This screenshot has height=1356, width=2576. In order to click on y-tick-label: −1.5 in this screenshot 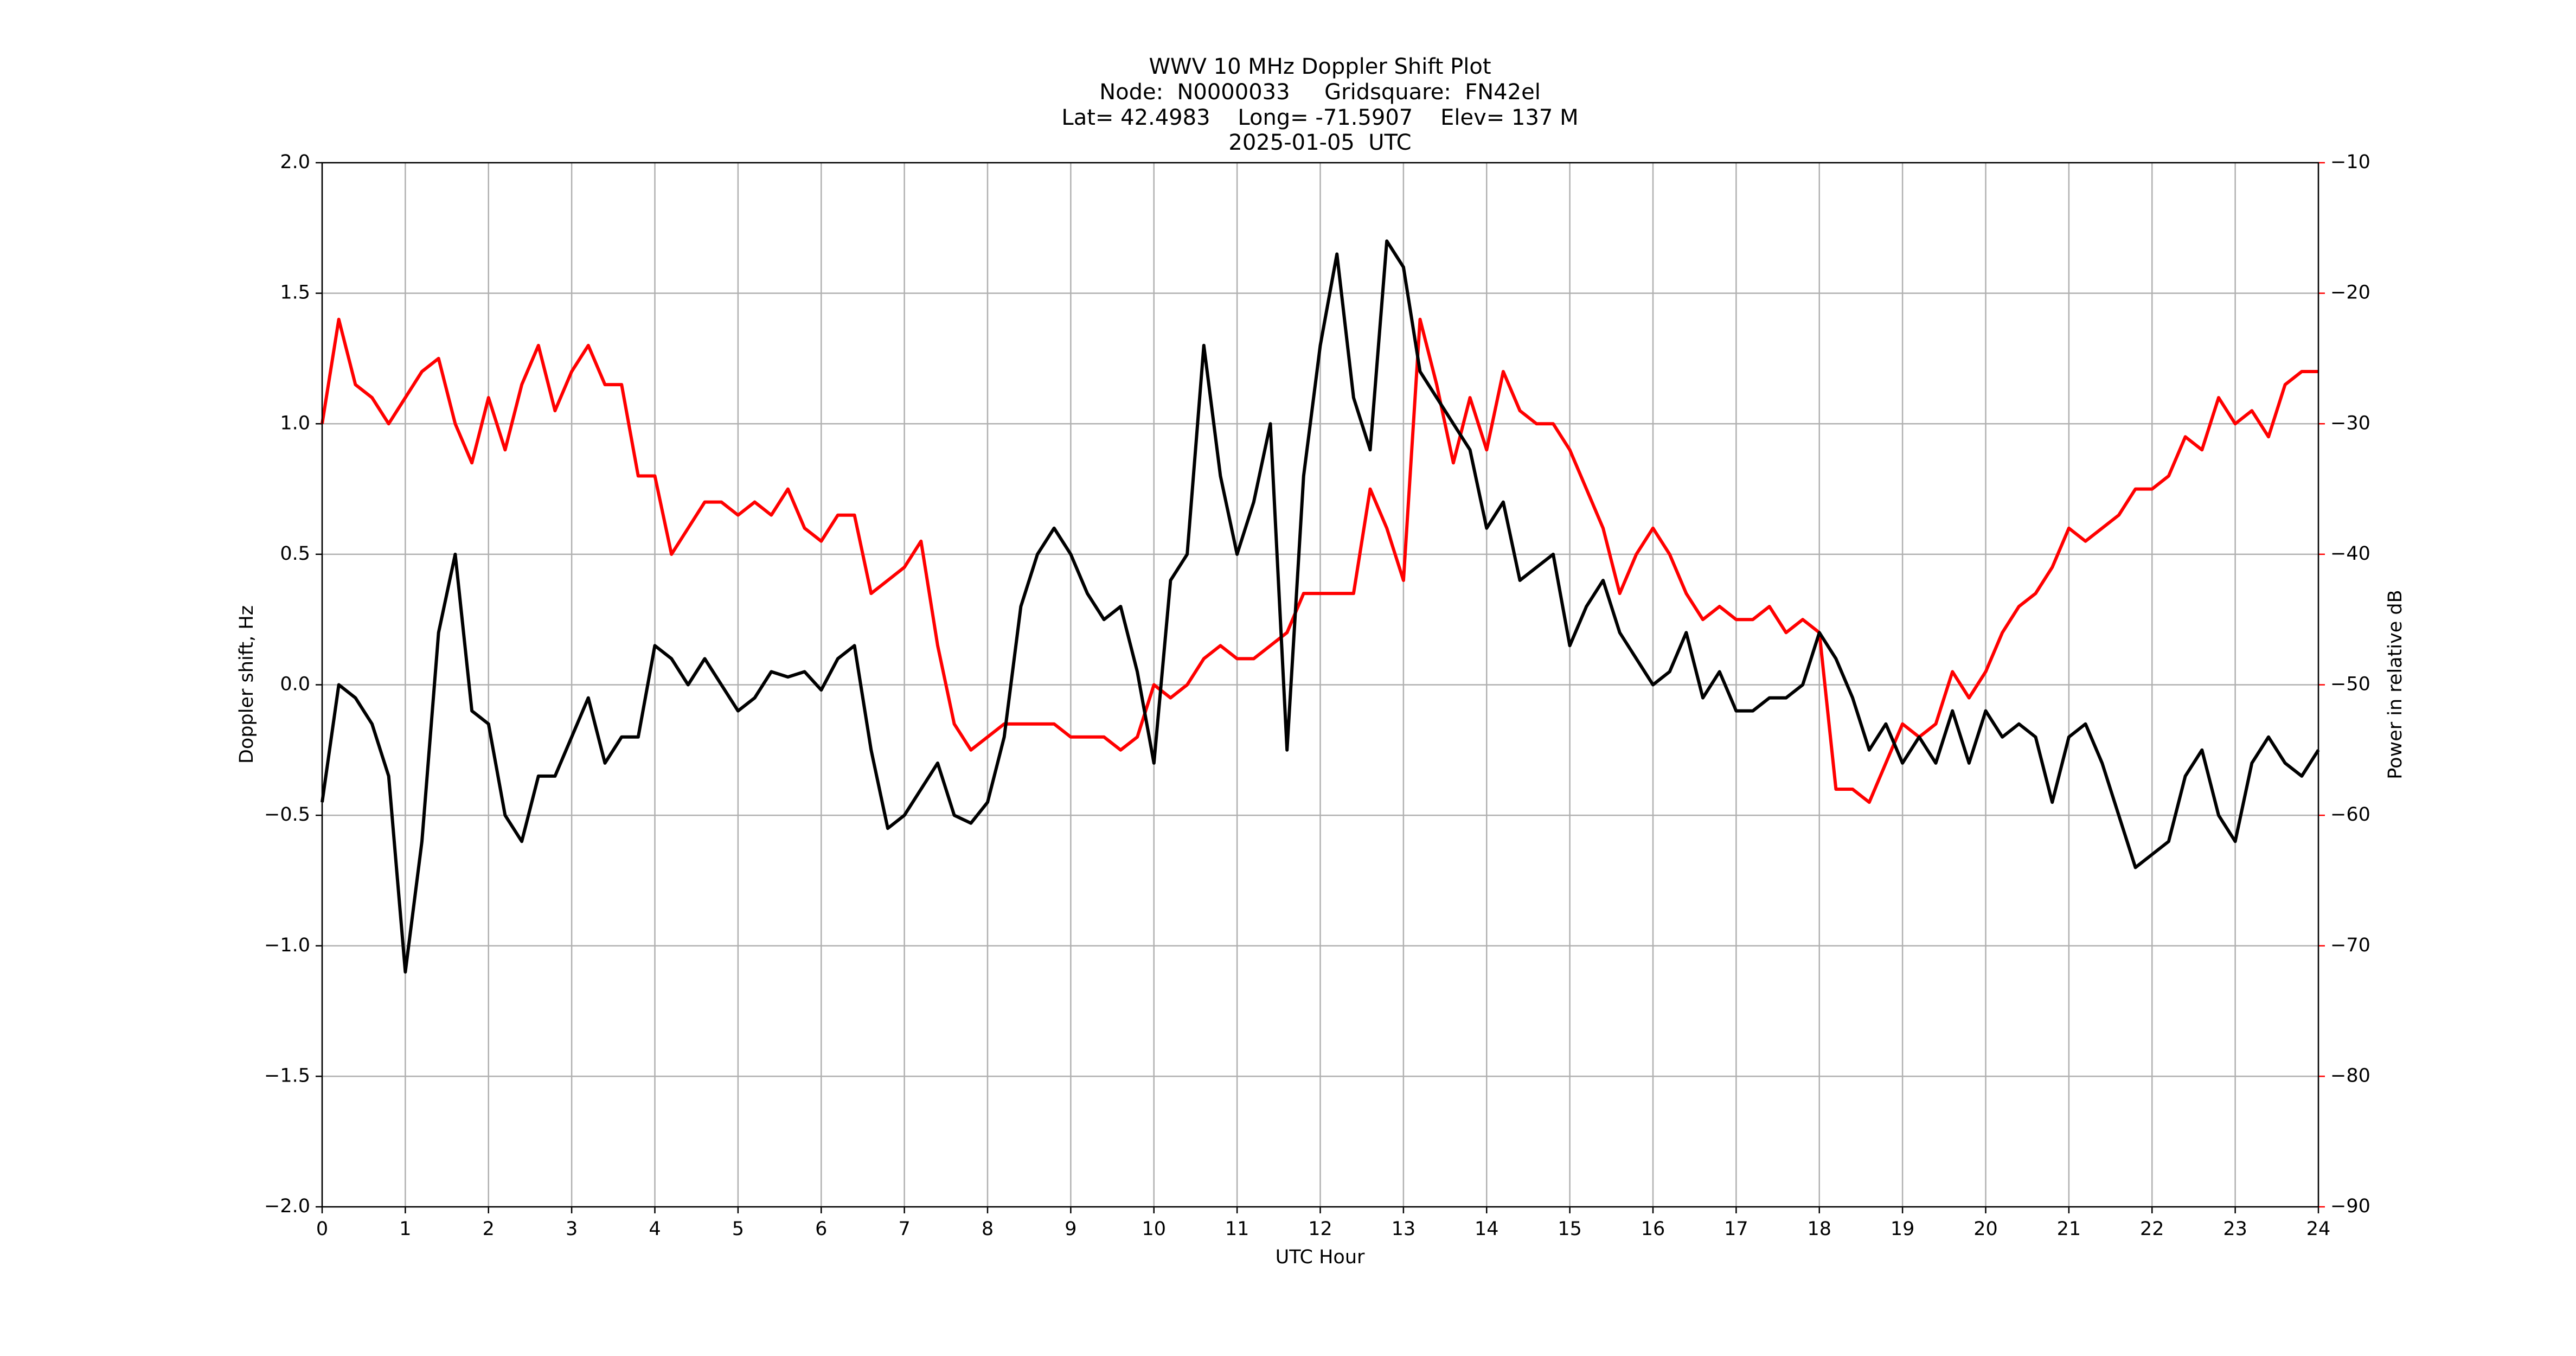, I will do `click(287, 1075)`.